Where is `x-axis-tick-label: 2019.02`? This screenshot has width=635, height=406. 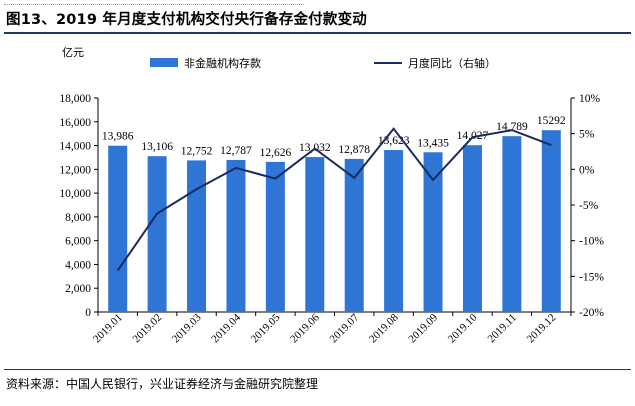 x-axis-tick-label: 2019.02 is located at coordinates (147, 329).